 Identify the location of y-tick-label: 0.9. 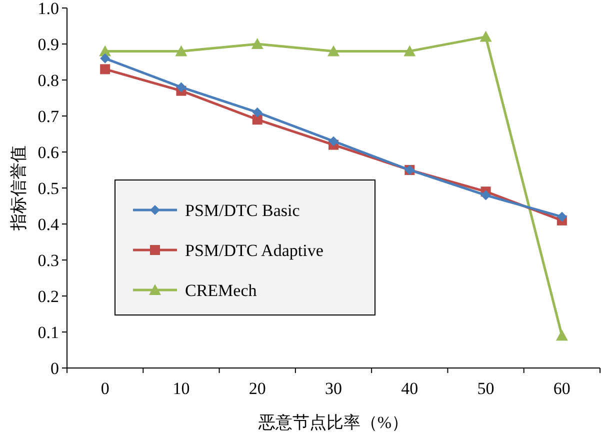
(48, 44).